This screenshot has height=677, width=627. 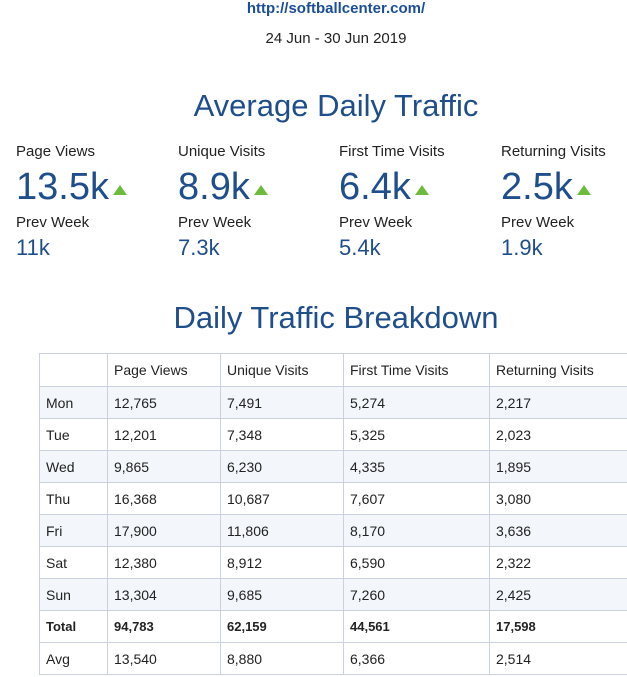 I want to click on prev-week-value: 5.4k, so click(x=360, y=247).